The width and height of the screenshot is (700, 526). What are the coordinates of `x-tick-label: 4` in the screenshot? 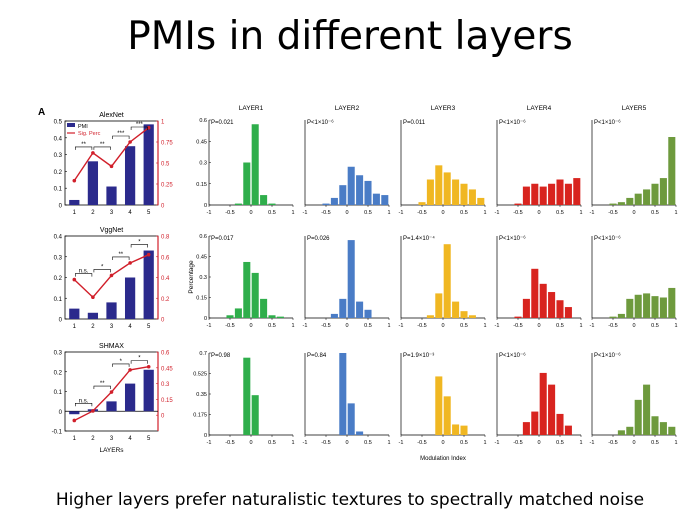 It's located at (130, 439).